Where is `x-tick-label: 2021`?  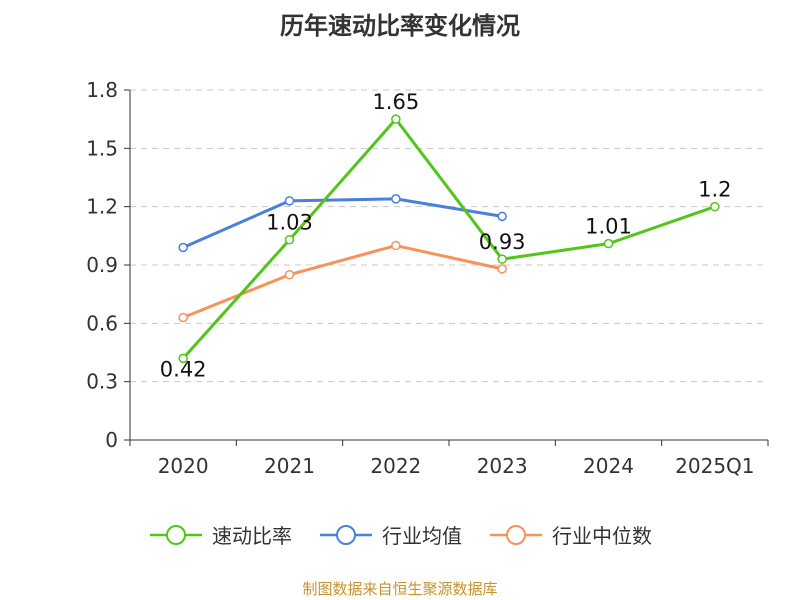 x-tick-label: 2021 is located at coordinates (289, 466).